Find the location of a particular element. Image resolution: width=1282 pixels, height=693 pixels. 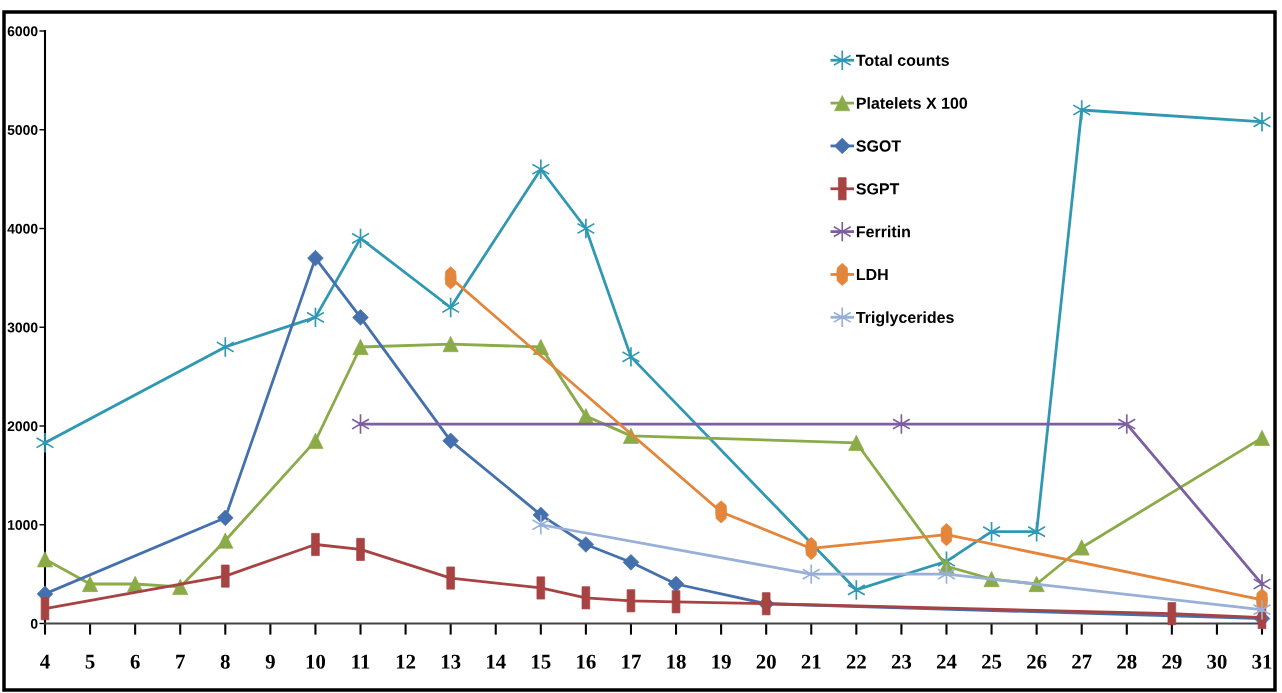

x-tick-label: 14 is located at coordinates (496, 661).